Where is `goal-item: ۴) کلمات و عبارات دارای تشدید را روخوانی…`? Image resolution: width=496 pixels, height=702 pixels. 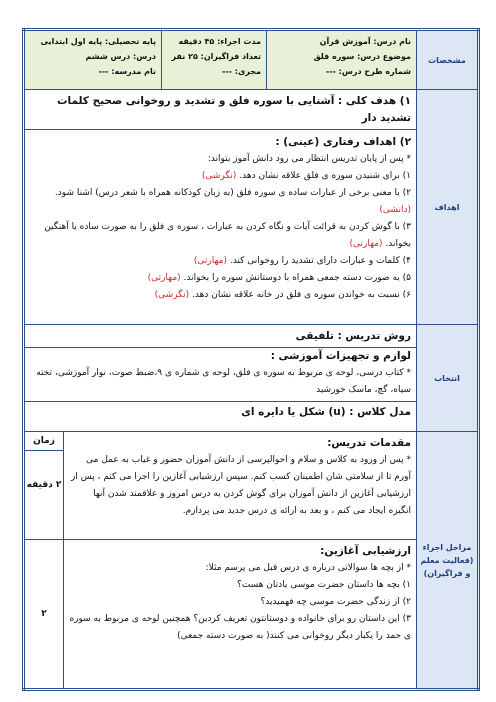
goal-item: ۴) کلمات و عبارات دارای تشدید را روخوانی… is located at coordinates (220, 261).